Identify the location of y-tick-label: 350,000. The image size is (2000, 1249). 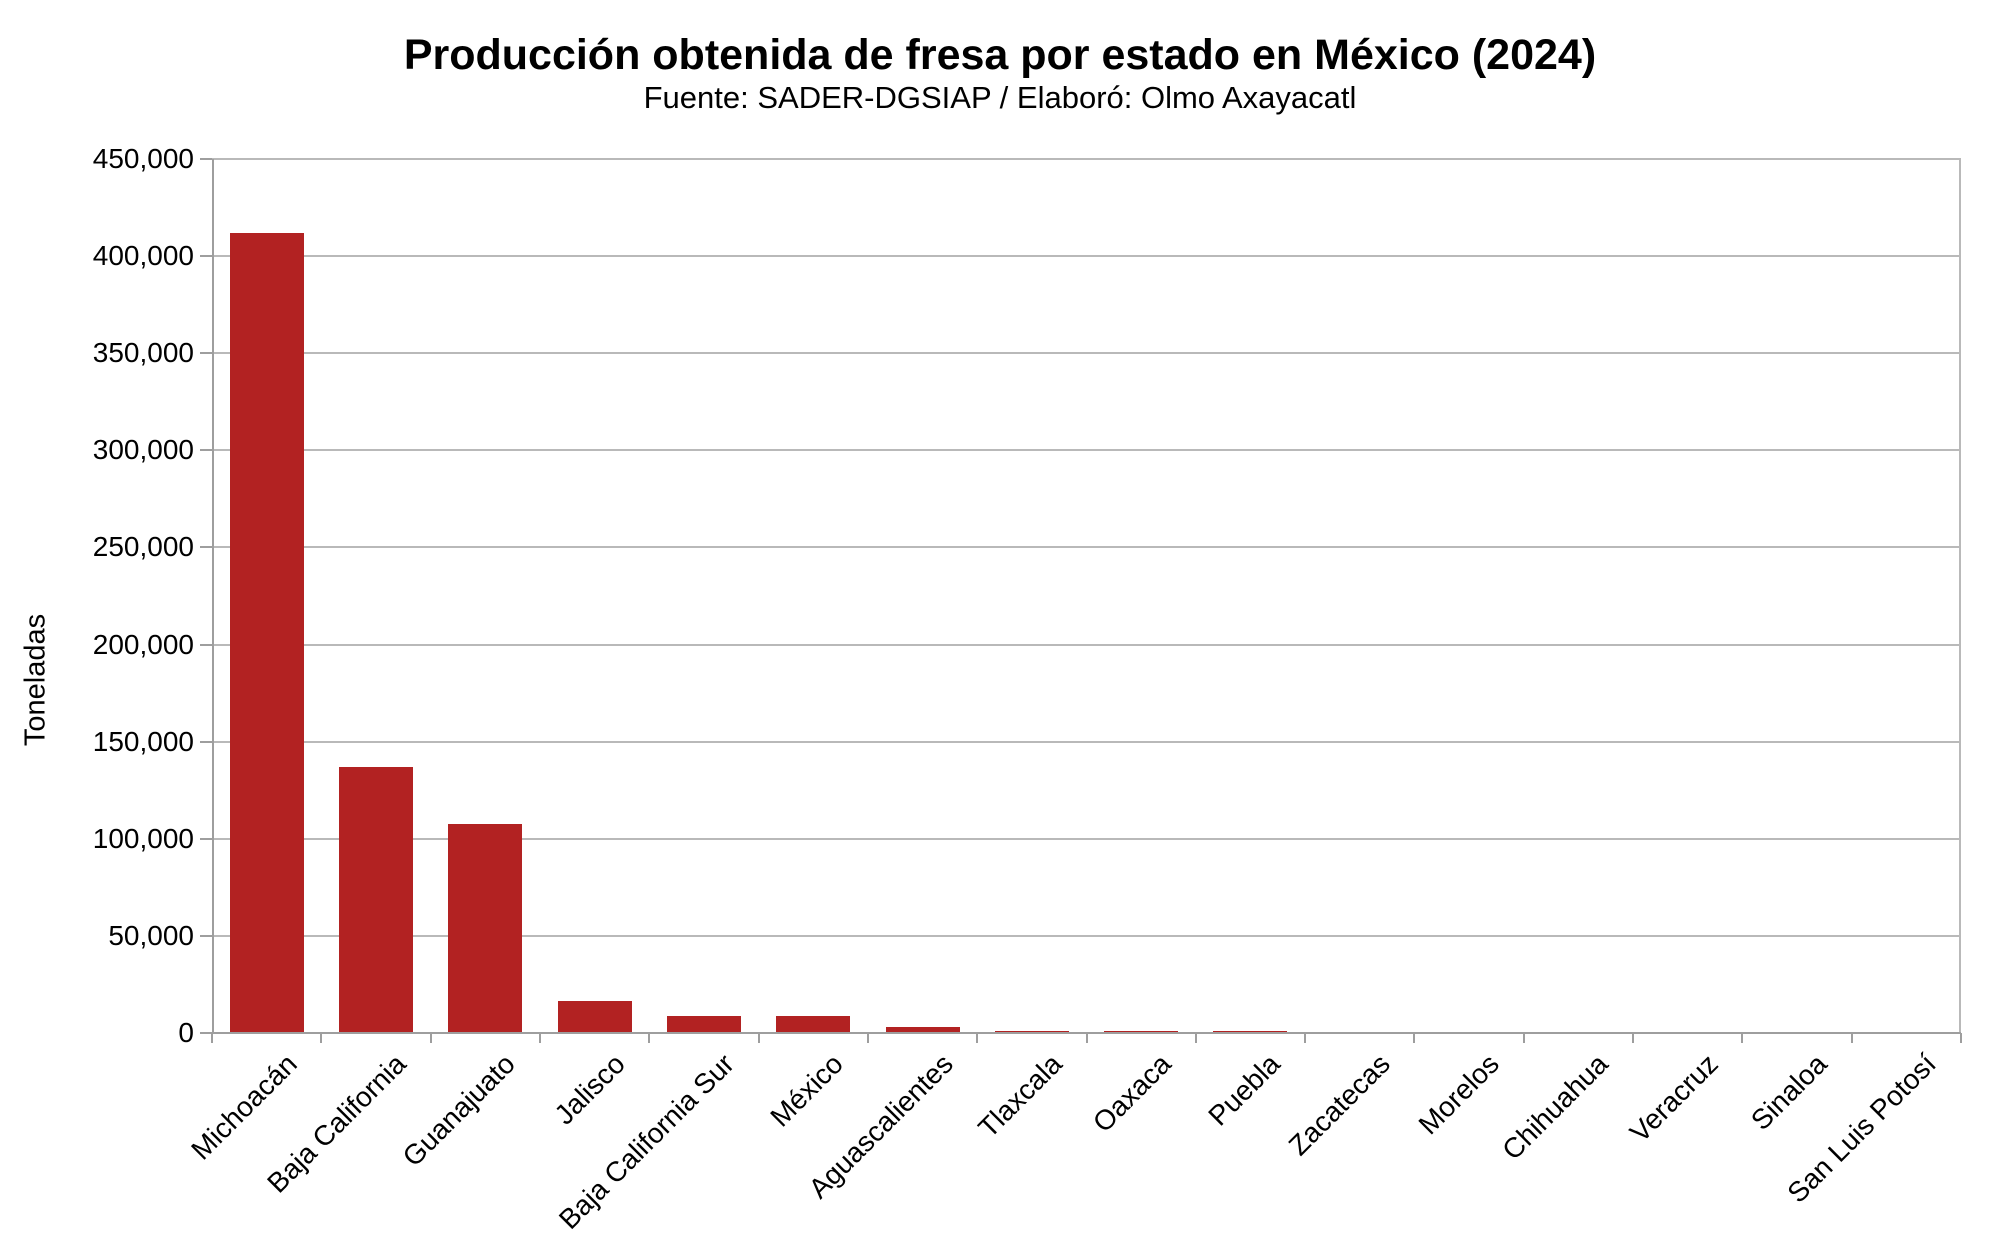
(143, 353).